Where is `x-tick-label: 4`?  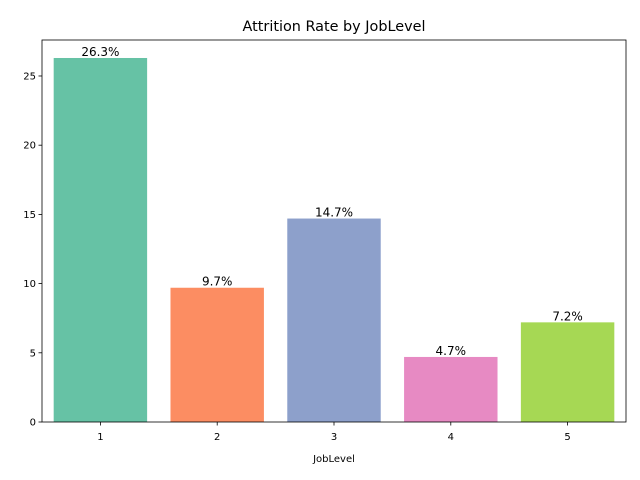 x-tick-label: 4 is located at coordinates (451, 437).